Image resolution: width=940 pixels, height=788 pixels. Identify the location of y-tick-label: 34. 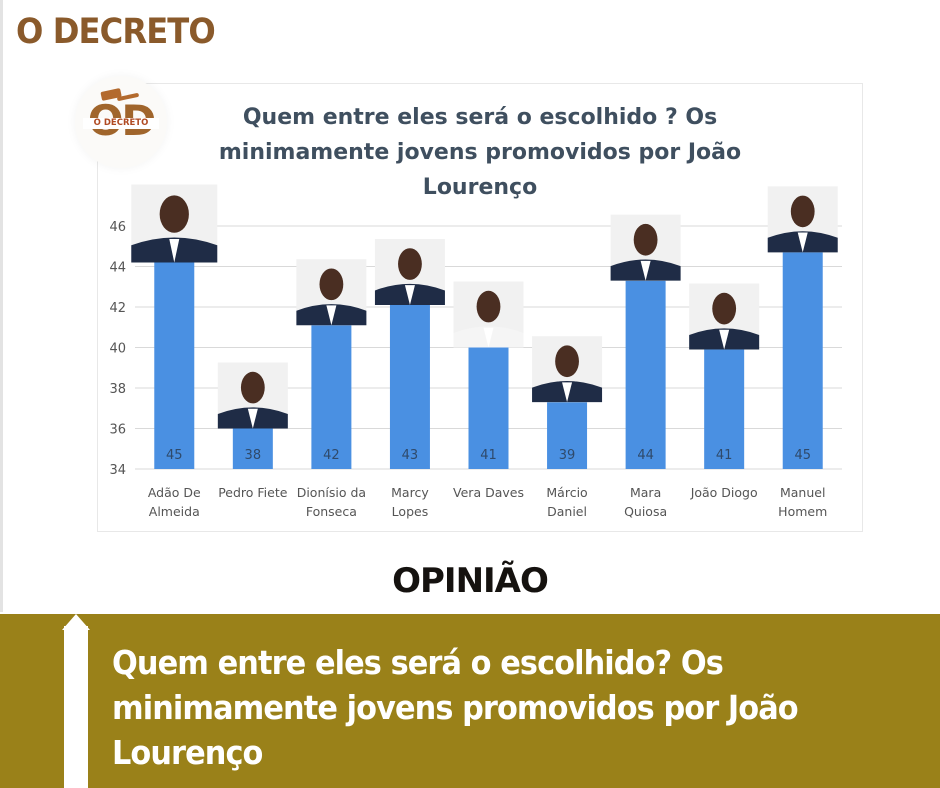
(117, 470).